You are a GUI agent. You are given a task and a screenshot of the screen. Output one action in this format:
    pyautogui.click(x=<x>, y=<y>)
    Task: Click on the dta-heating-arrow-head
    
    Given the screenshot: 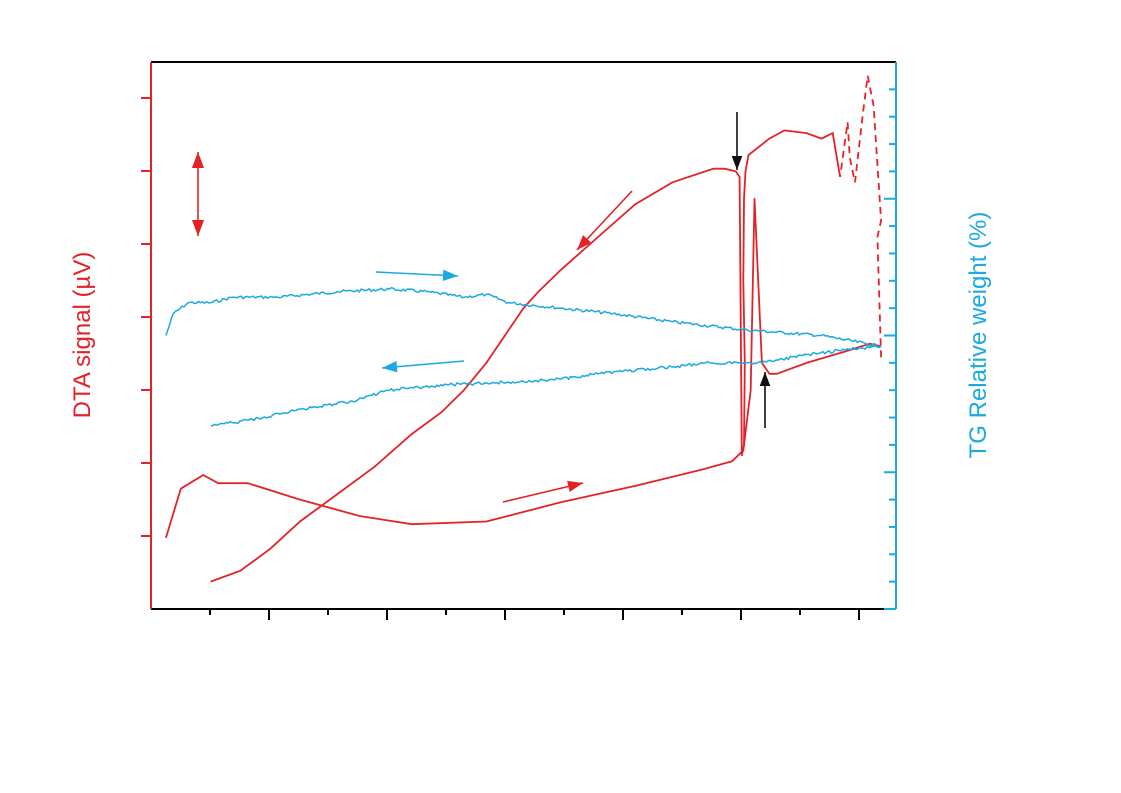 What is the action you would take?
    pyautogui.click(x=575, y=486)
    